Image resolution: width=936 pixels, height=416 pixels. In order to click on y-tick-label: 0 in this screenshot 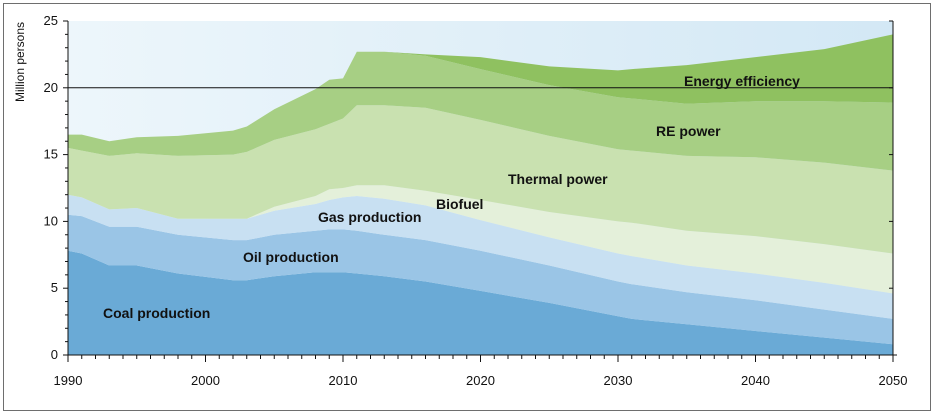, I will do `click(54, 354)`.